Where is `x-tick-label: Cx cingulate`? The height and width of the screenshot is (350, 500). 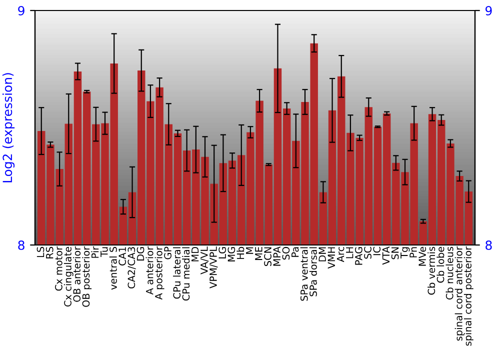
x-tick-label: Cx cingulate is located at coordinates (69, 276).